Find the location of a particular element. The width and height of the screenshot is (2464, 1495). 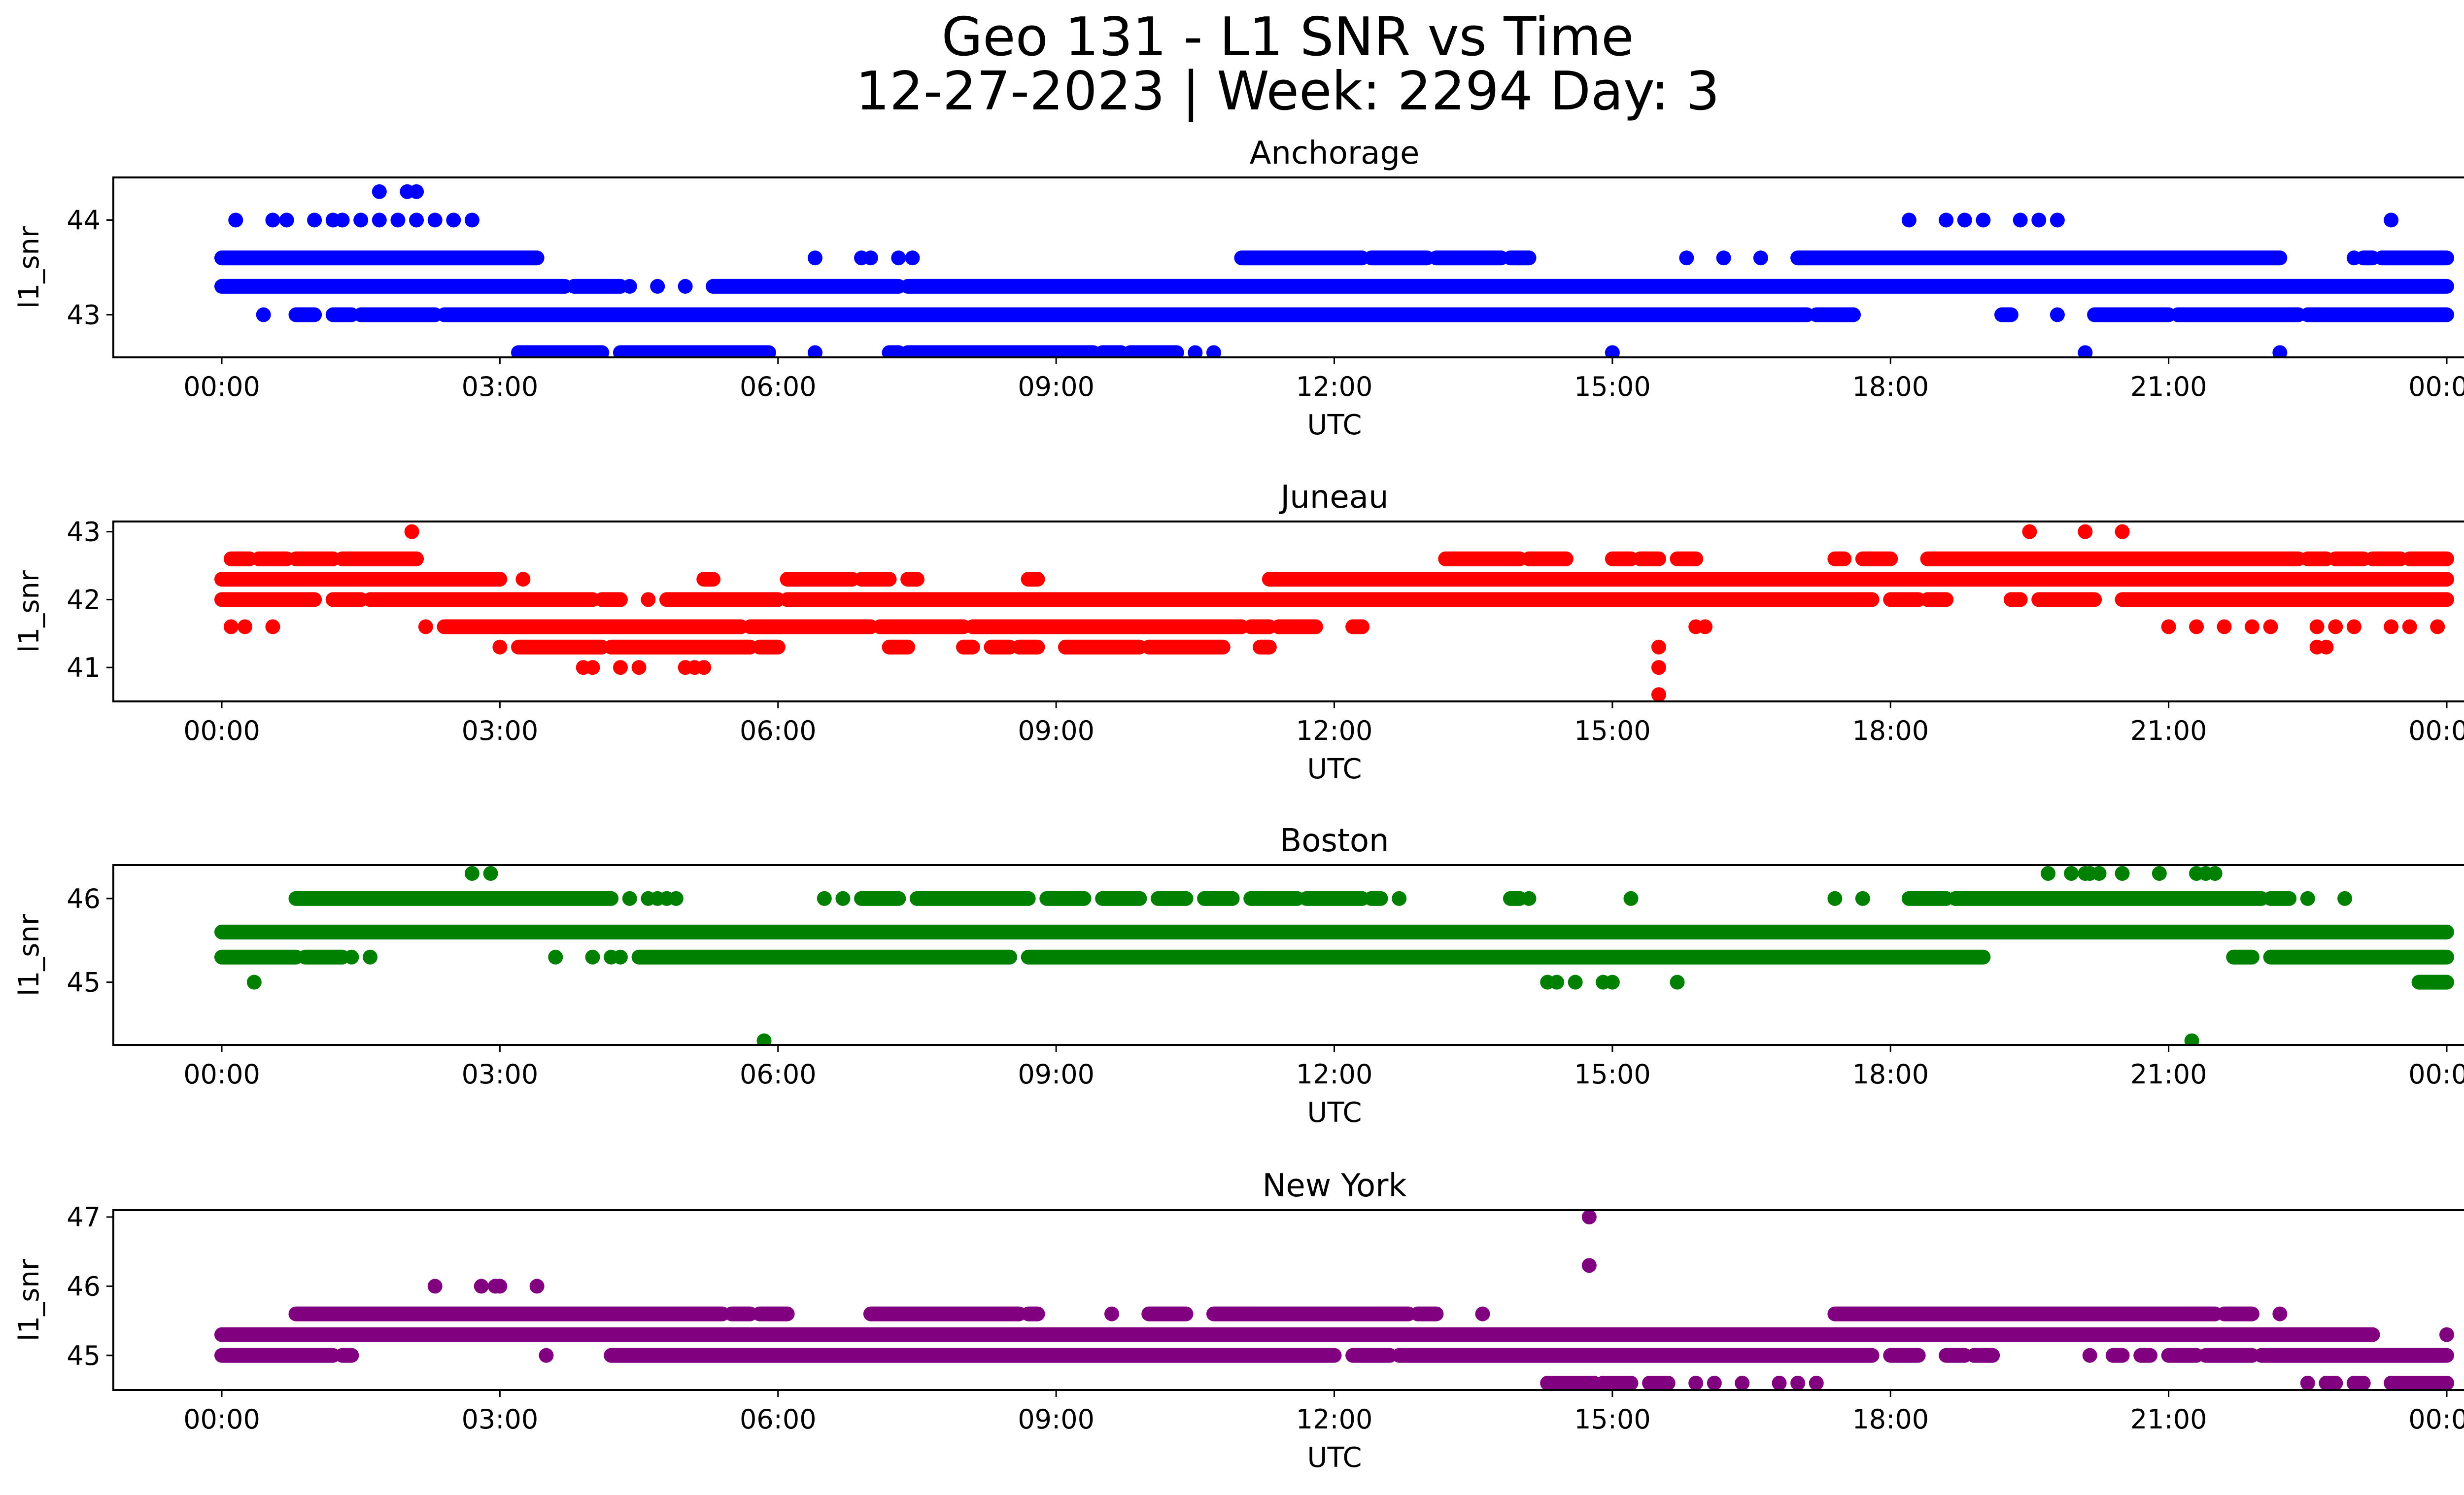

y-tick-label: 41 is located at coordinates (84, 667).